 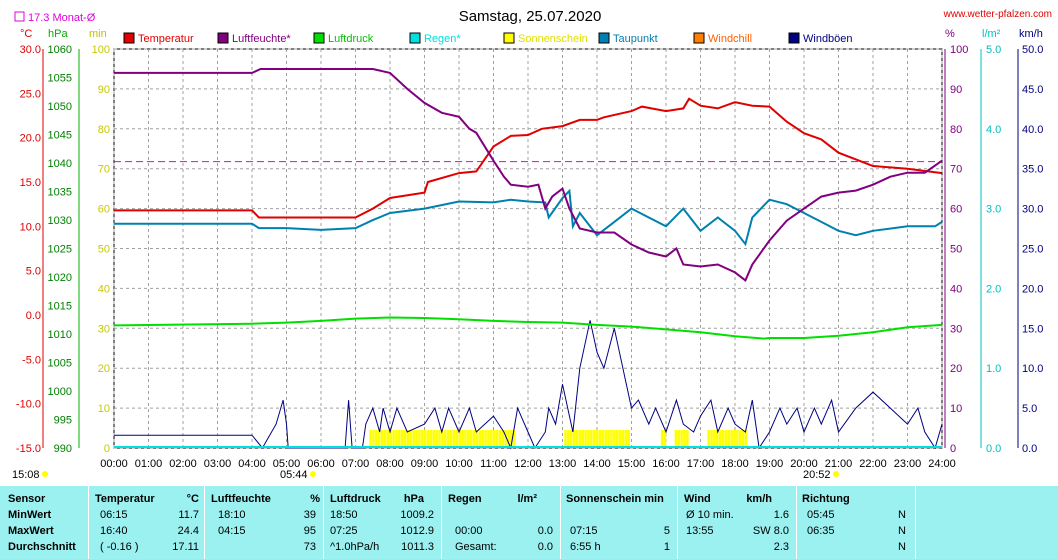 What do you see at coordinates (956, 329) in the screenshot?
I see `axis-tick-label: 30` at bounding box center [956, 329].